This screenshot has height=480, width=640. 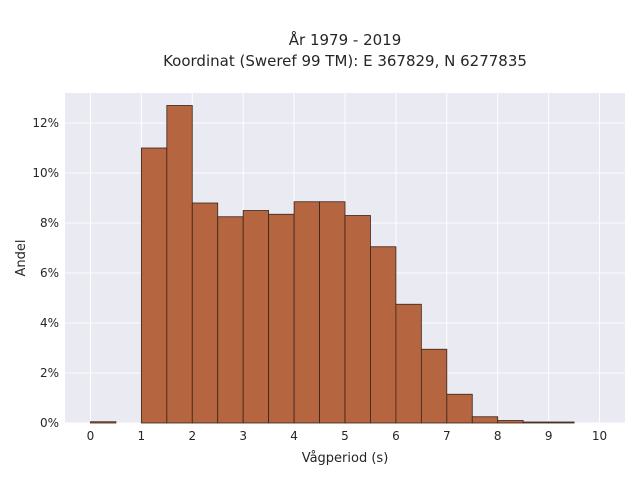 What do you see at coordinates (45, 123) in the screenshot?
I see `y-tick-label: 12%` at bounding box center [45, 123].